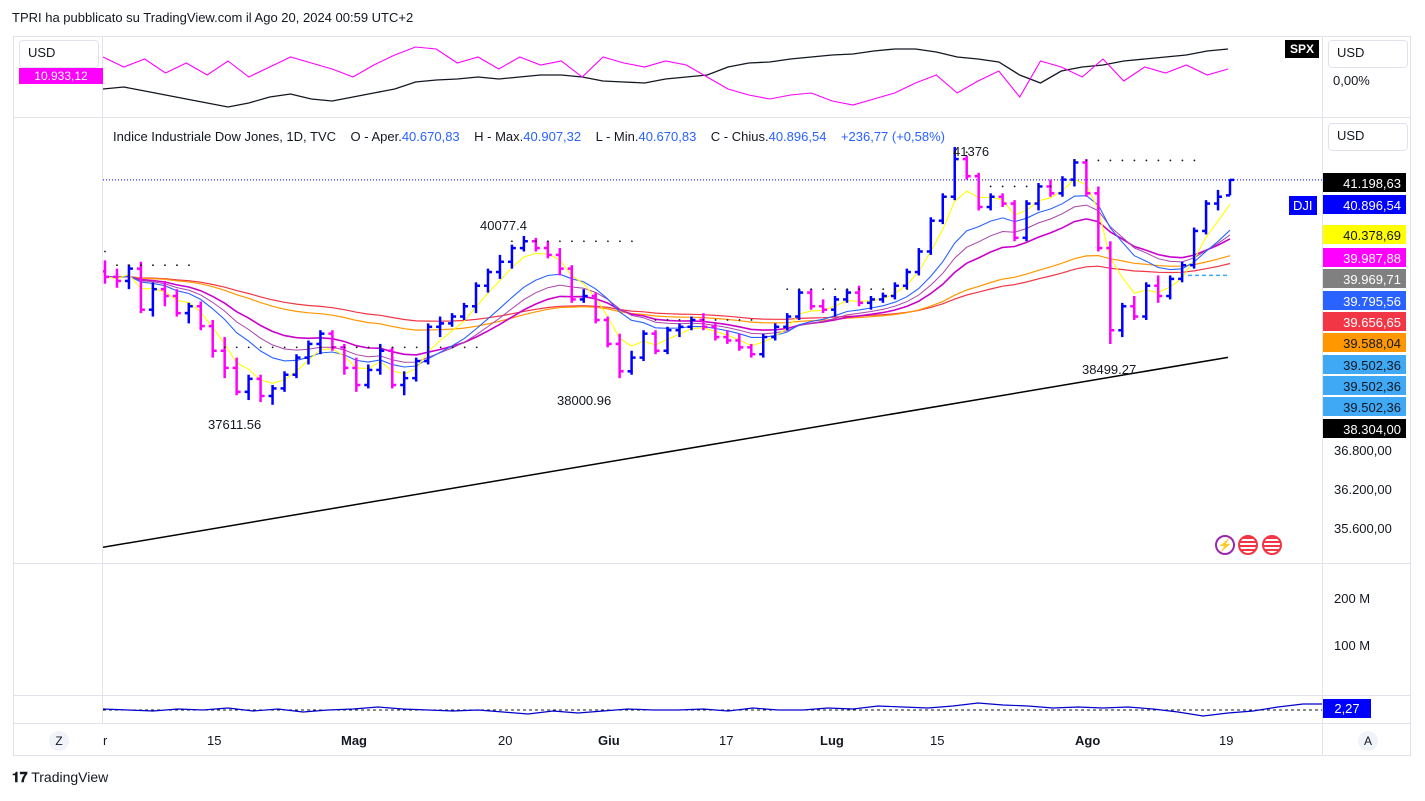 The height and width of the screenshot is (801, 1425). I want to click on x-axis-label: 20, so click(505, 740).